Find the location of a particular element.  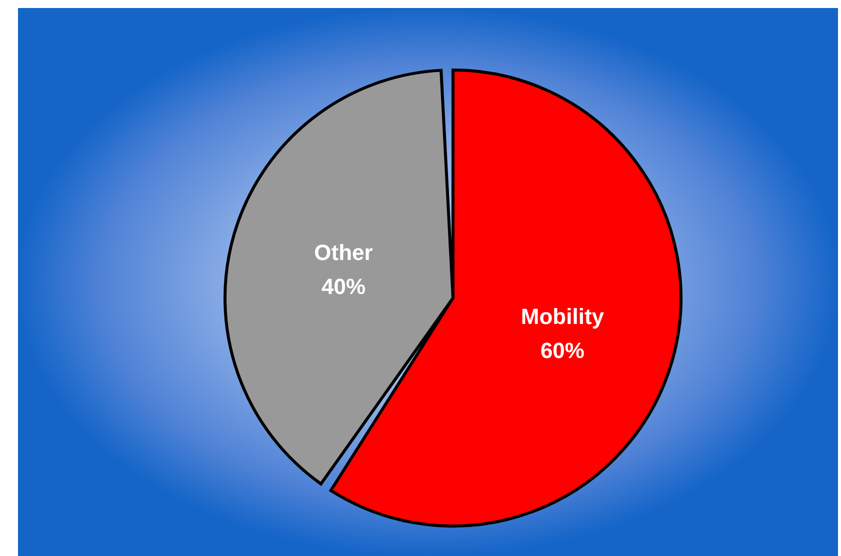

data-label: 60% is located at coordinates (562, 350).